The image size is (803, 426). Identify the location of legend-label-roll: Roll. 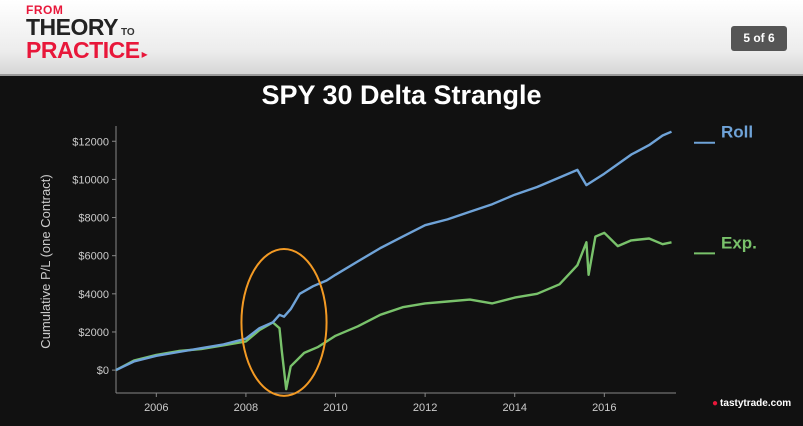
(737, 132).